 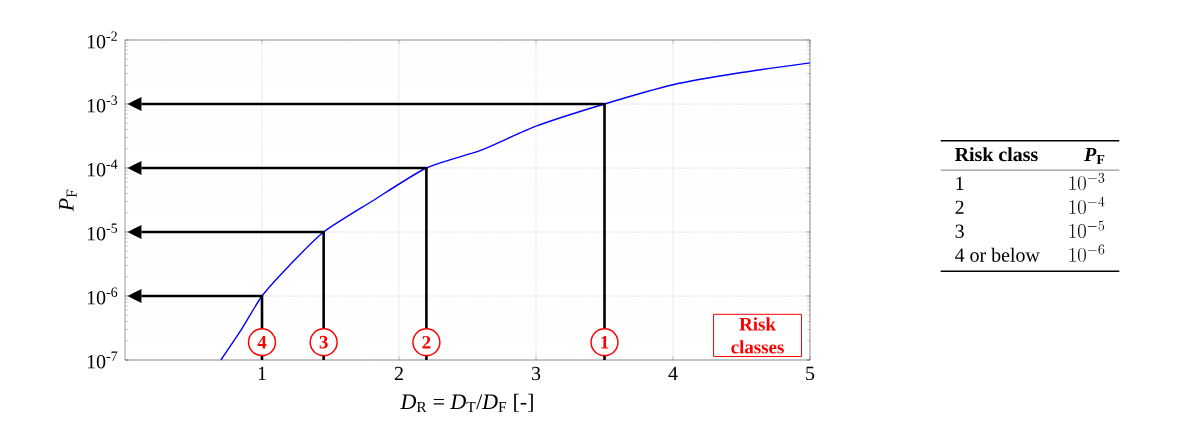 I want to click on y-tick-label: 10$^{-4}$, so click(x=102, y=168).